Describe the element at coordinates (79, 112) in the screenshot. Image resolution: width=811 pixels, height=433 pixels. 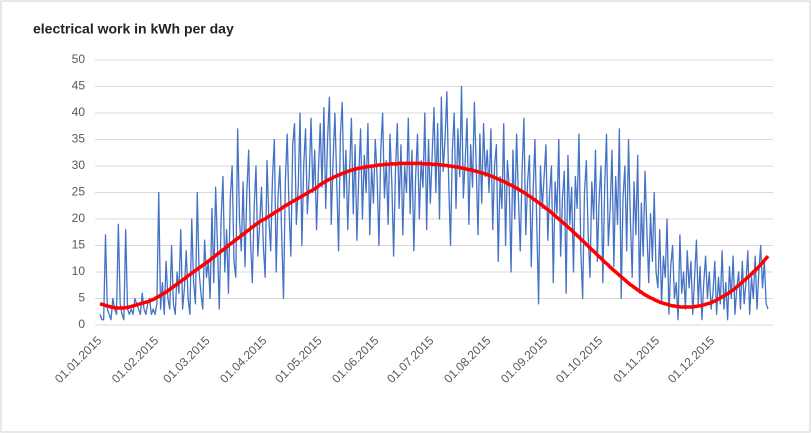
I see `y-tick-label: 40` at that location.